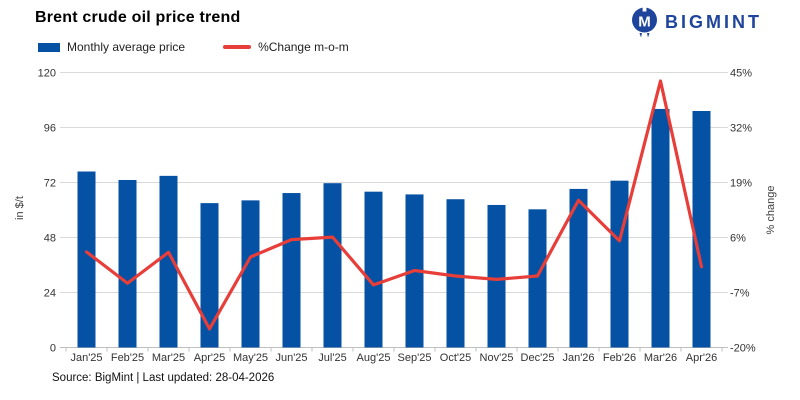  Describe the element at coordinates (47, 74) in the screenshot. I see `y-tick-label-left: 120` at that location.